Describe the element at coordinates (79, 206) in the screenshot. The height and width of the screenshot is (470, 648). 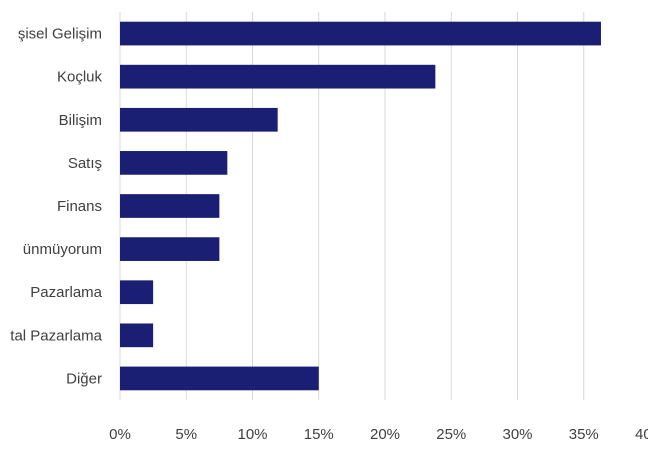
I see `category-label: Finans` at that location.